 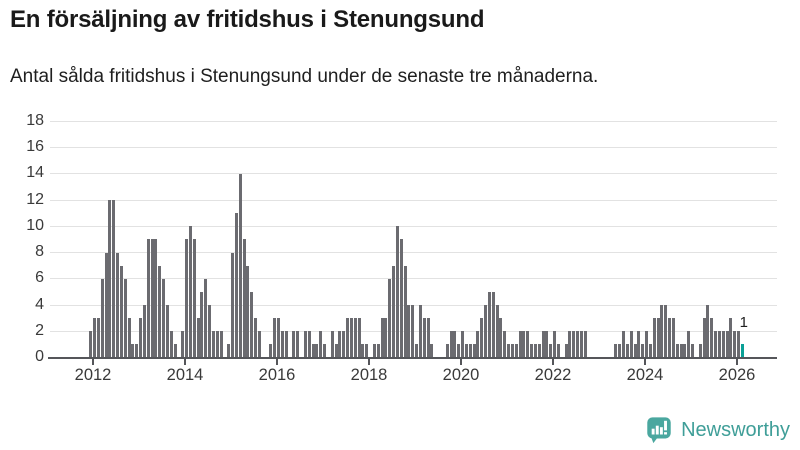 I want to click on y-tick-label: 0, so click(x=39, y=356).